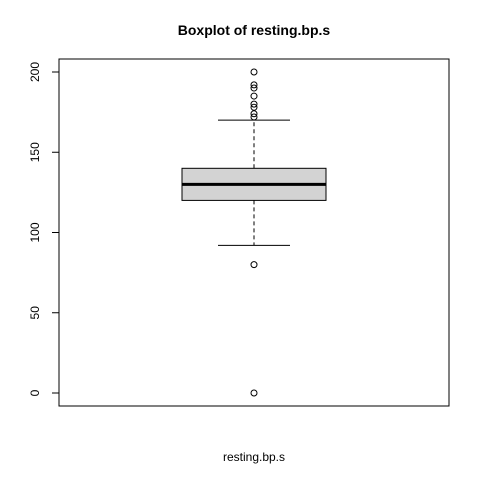 The width and height of the screenshot is (480, 480). Describe the element at coordinates (44, 229) in the screenshot. I see `y-axis: 0 50 100 150 200` at that location.